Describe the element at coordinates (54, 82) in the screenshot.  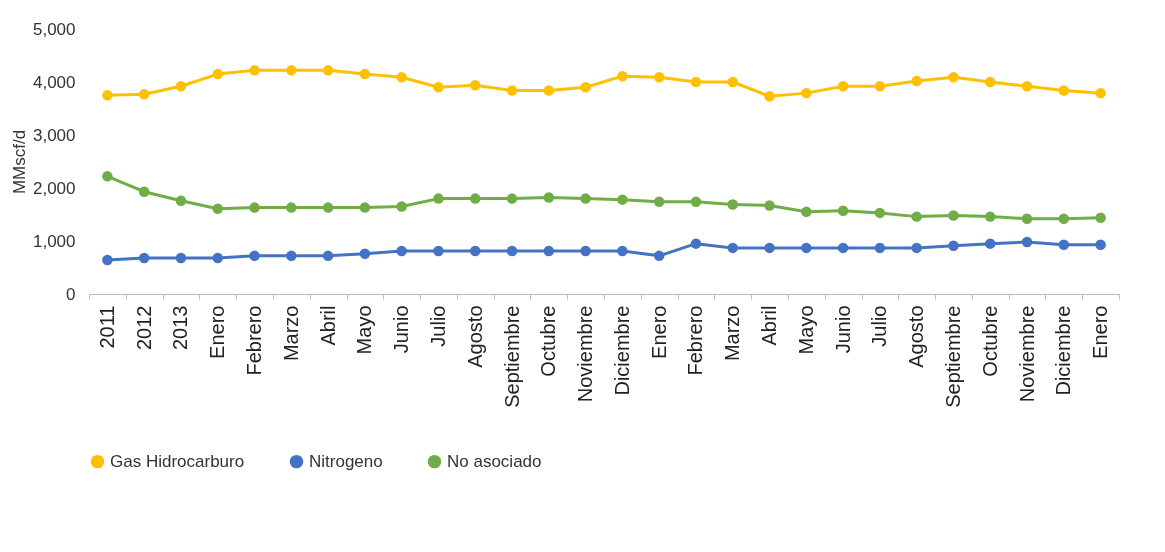
I see `y-tick-label: 4,000` at that location.